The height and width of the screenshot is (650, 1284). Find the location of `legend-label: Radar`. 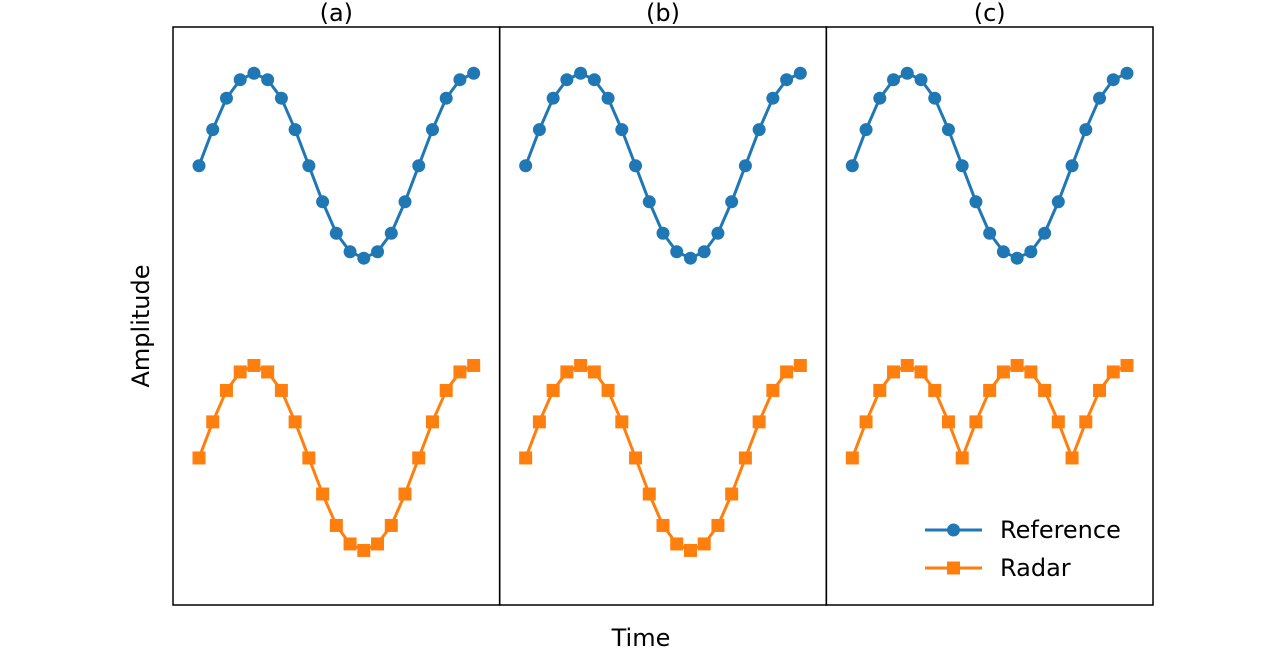

legend-label: Radar is located at coordinates (1035, 568).